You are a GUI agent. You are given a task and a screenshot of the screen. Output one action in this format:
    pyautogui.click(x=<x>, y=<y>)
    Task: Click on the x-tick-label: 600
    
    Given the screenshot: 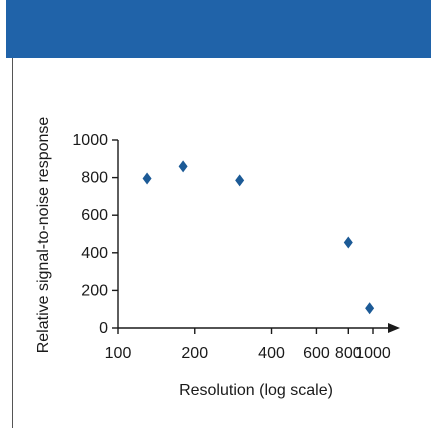 What is the action you would take?
    pyautogui.click(x=316, y=353)
    